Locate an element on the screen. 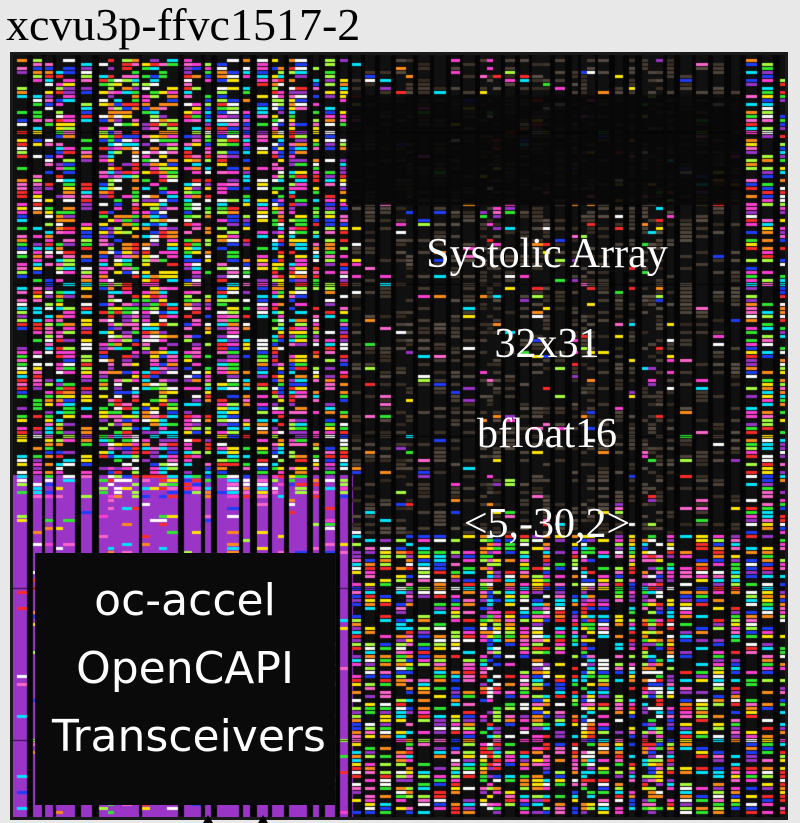 The image size is (800, 823). oc-accel-label-line: OpenCAPI is located at coordinates (185, 668).